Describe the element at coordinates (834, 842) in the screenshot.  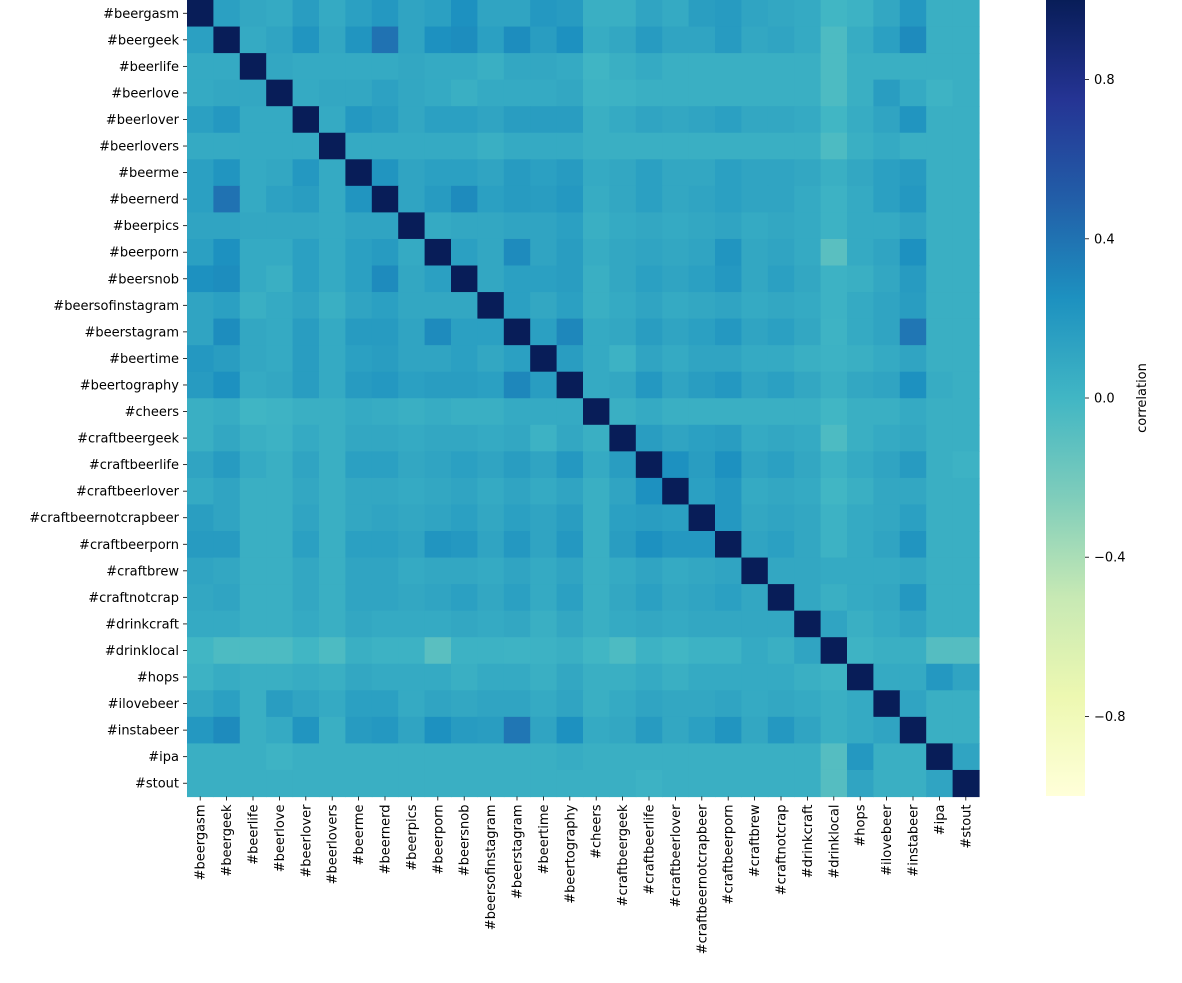
I see `x-tick-label: #drinklocal` at that location.